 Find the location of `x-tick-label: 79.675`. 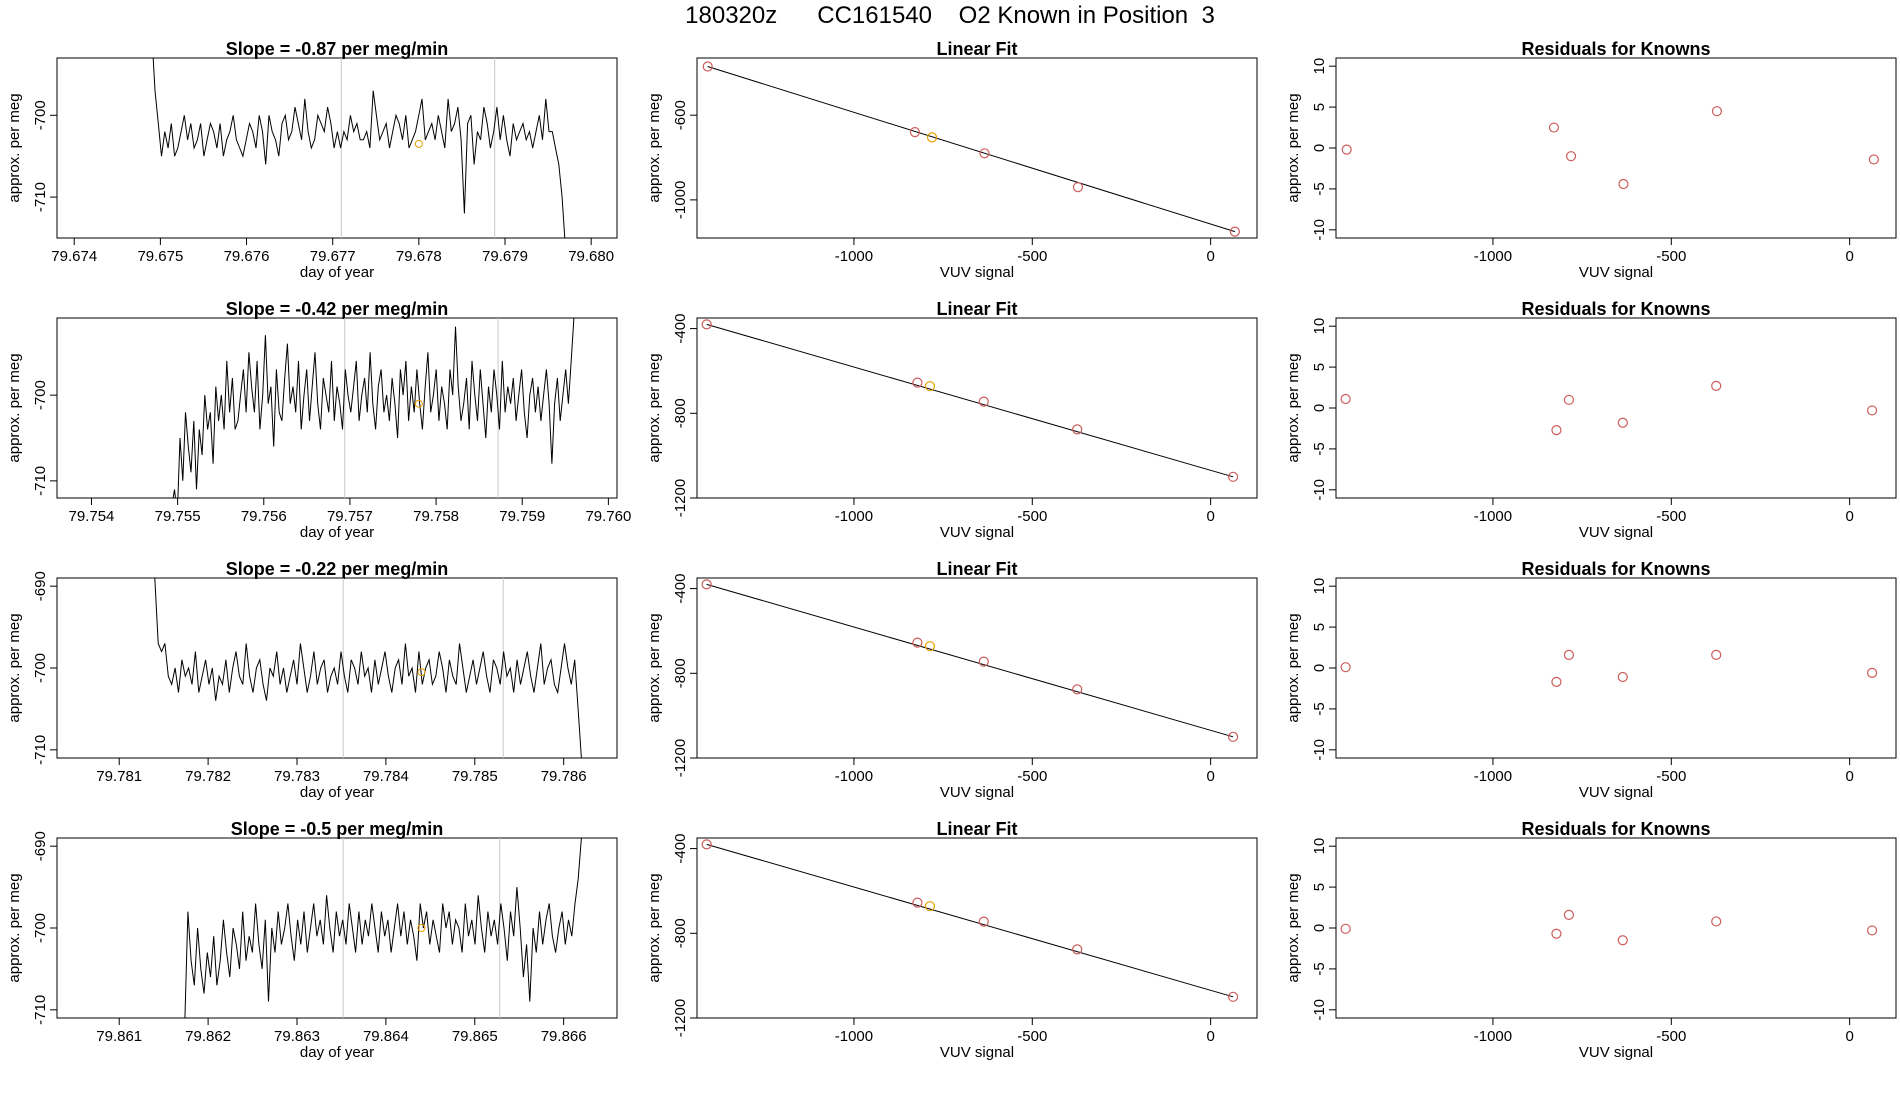

x-tick-label: 79.675 is located at coordinates (160, 256).